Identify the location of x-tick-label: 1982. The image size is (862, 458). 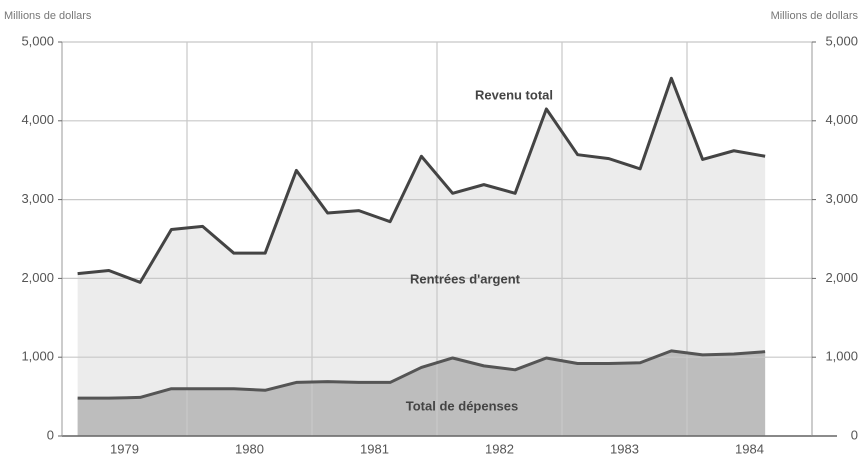
(499, 448).